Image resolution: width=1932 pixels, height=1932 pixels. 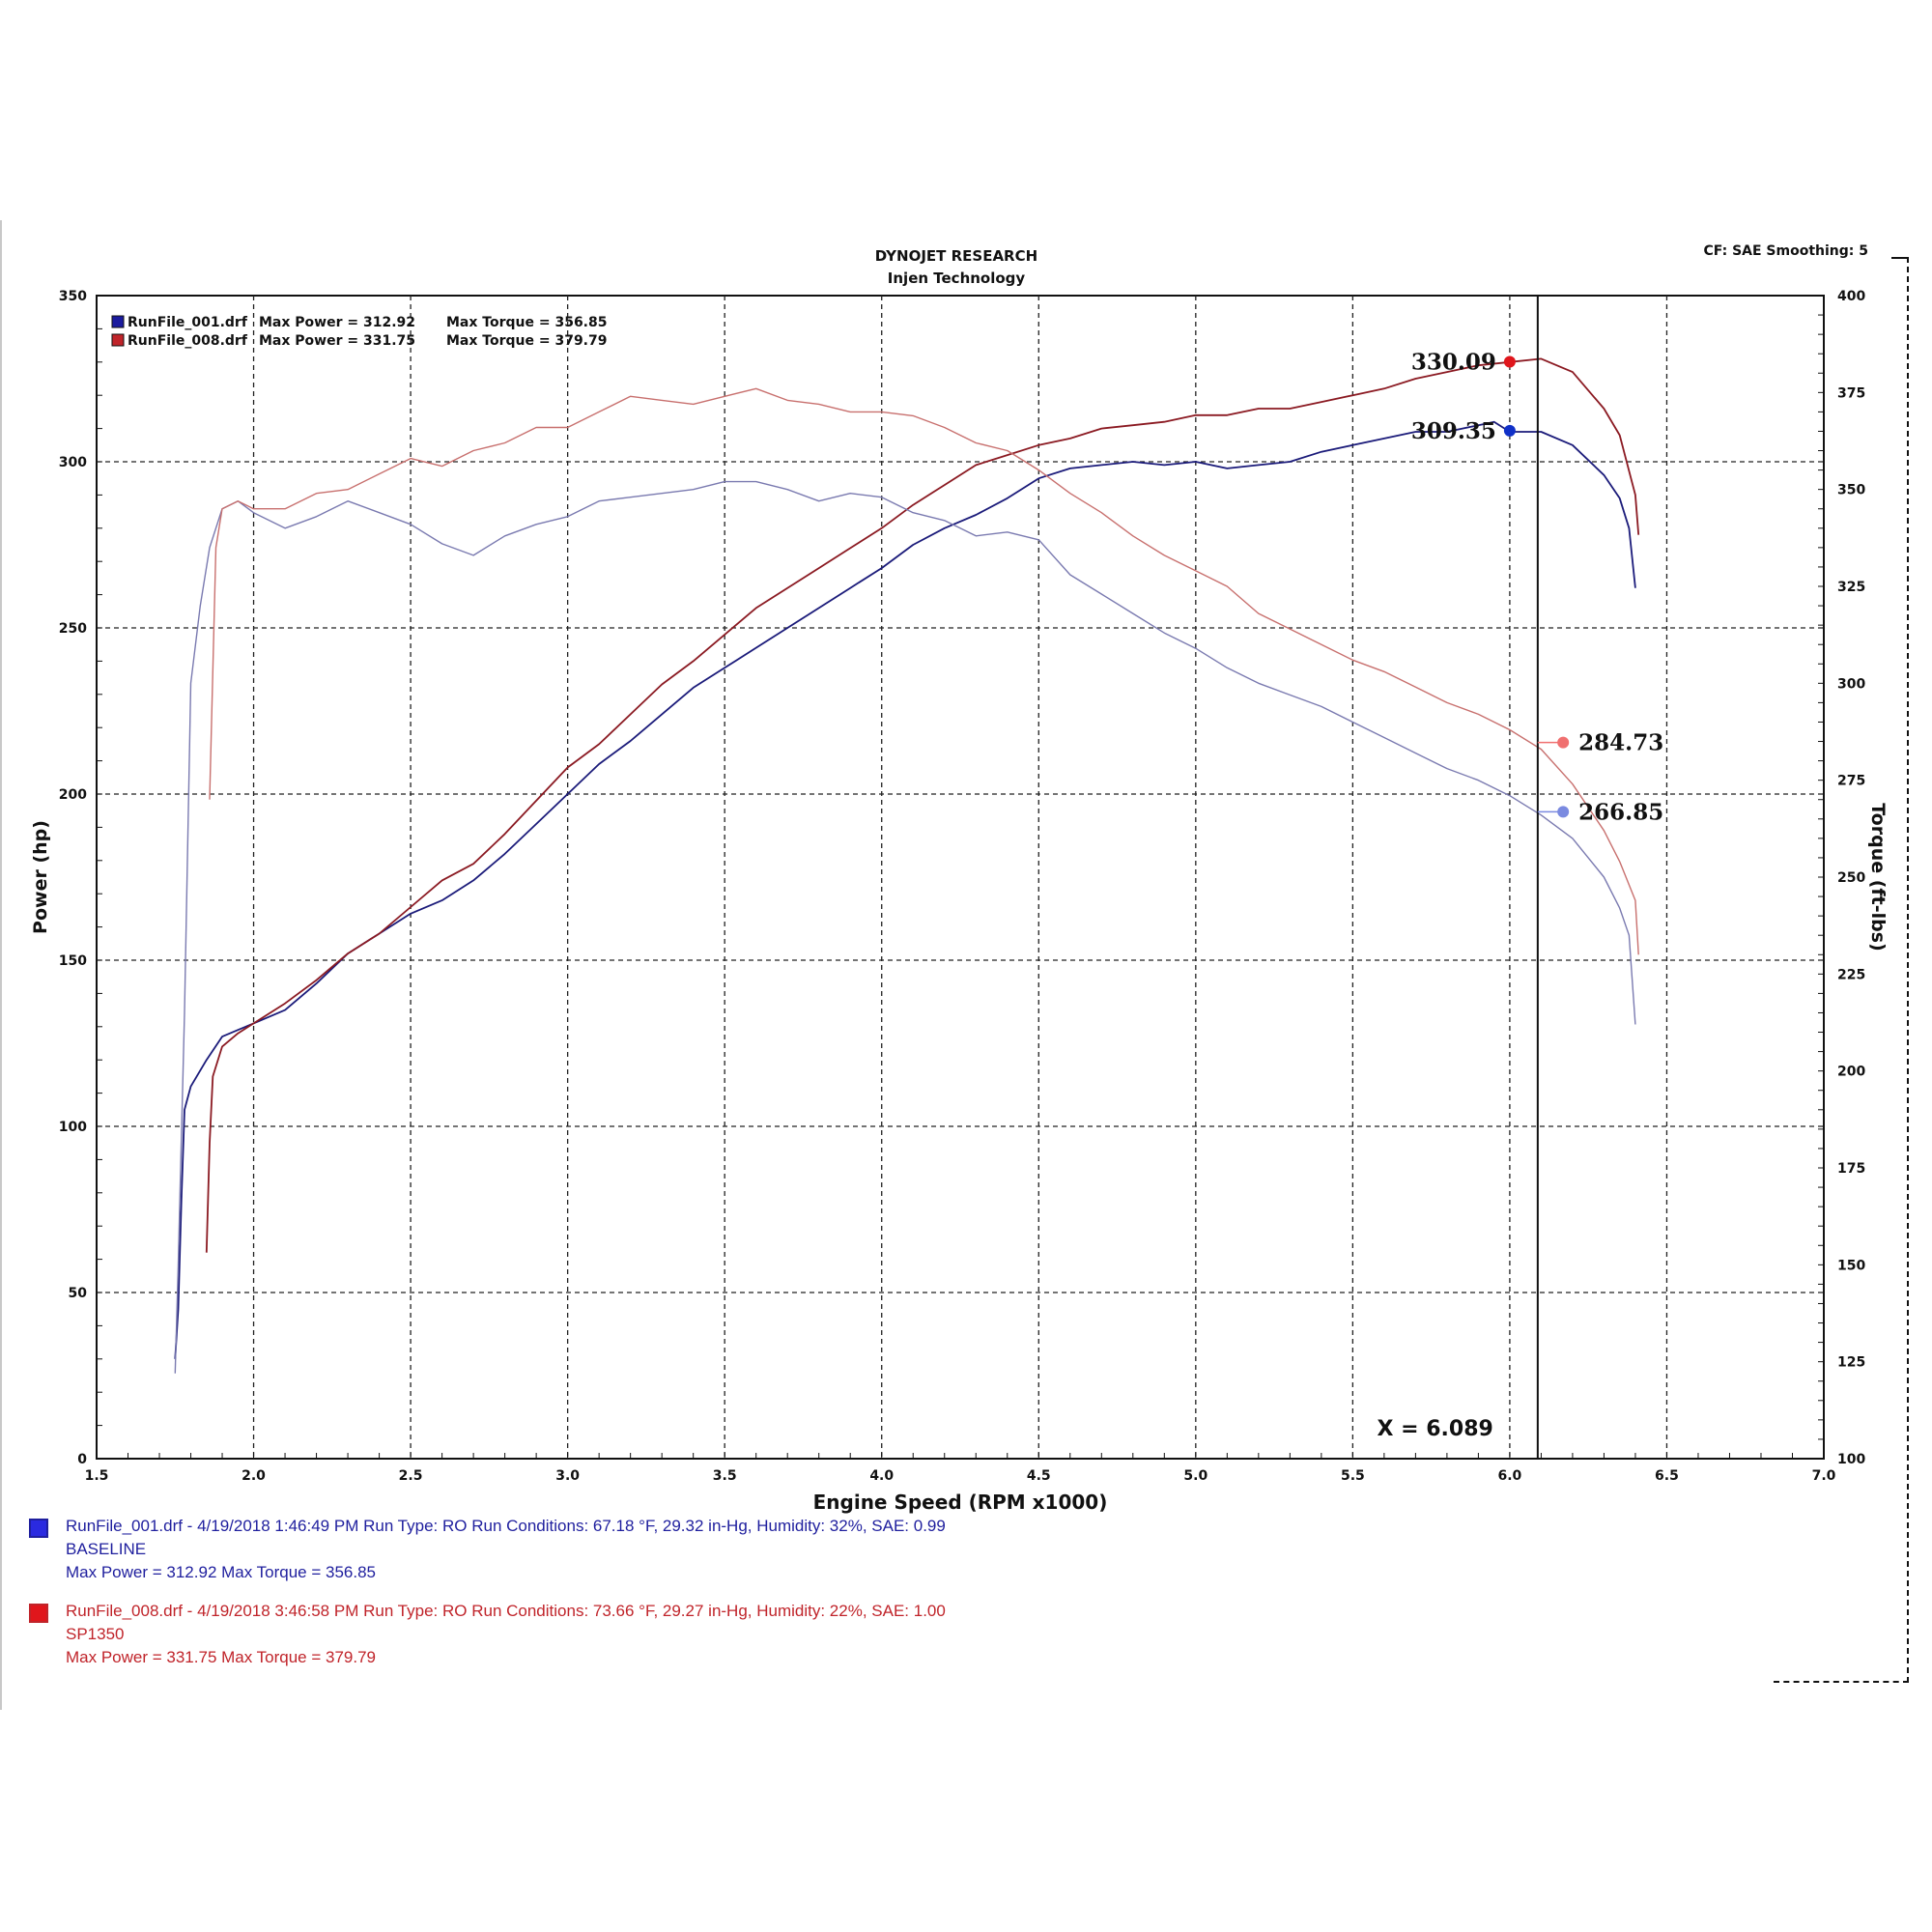 What do you see at coordinates (1851, 1265) in the screenshot?
I see `y2-tick-label: 150` at bounding box center [1851, 1265].